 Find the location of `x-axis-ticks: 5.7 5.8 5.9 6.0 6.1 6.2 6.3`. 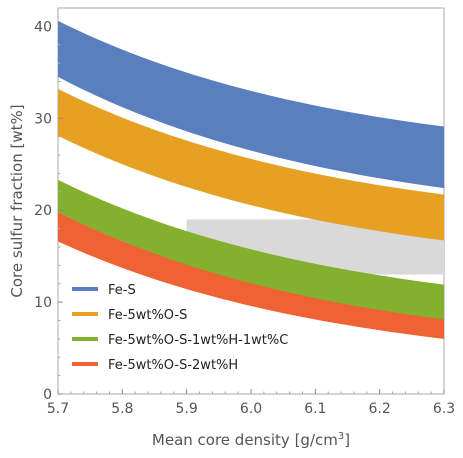

x-axis-ticks: 5.7 5.8 5.9 6.0 6.1 6.2 6.3 is located at coordinates (251, 403).